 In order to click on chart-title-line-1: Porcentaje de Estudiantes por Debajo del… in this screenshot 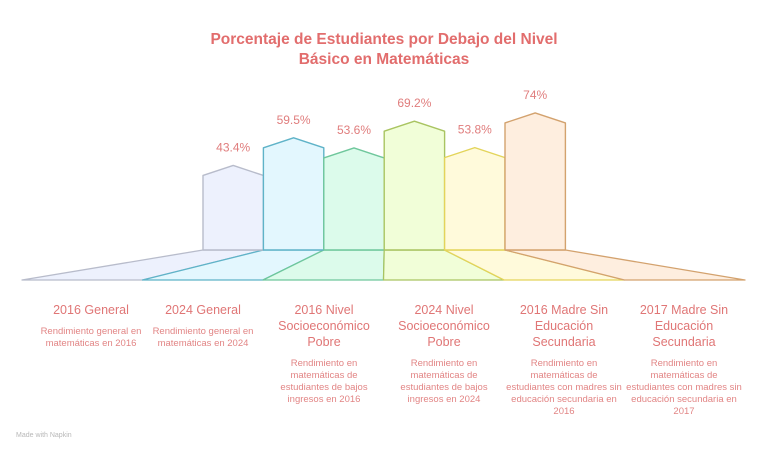, I will do `click(384, 39)`.